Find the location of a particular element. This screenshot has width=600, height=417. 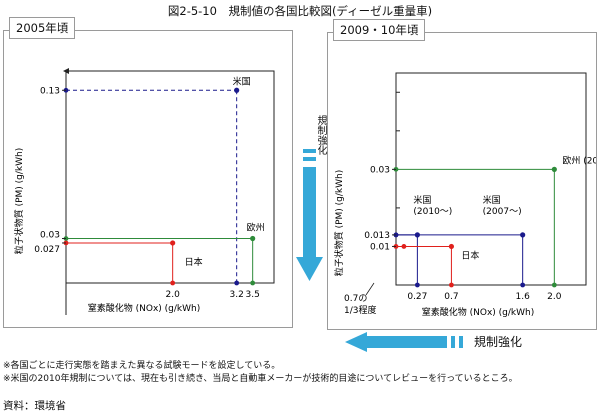

horizontal-arrow-label: 規制強化 is located at coordinates (498, 342).